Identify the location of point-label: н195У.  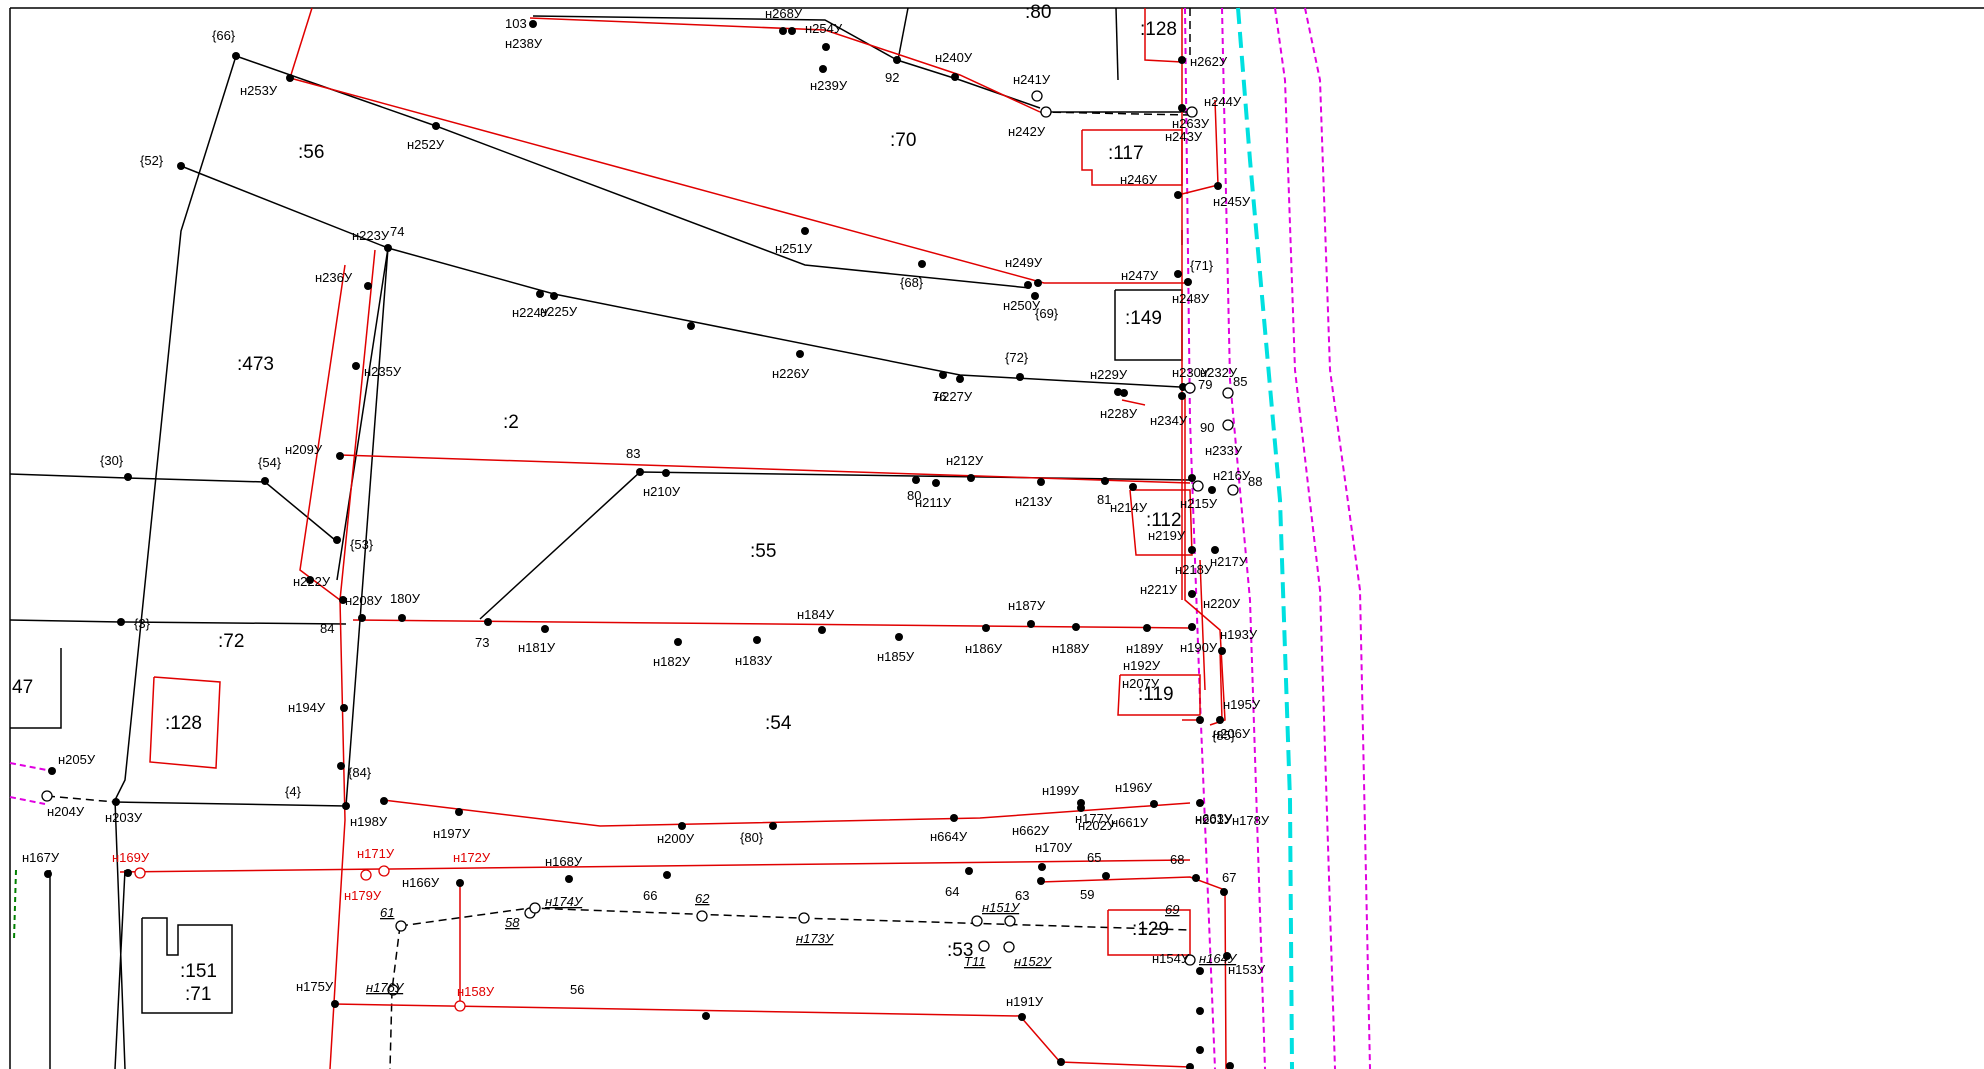
(1242, 704).